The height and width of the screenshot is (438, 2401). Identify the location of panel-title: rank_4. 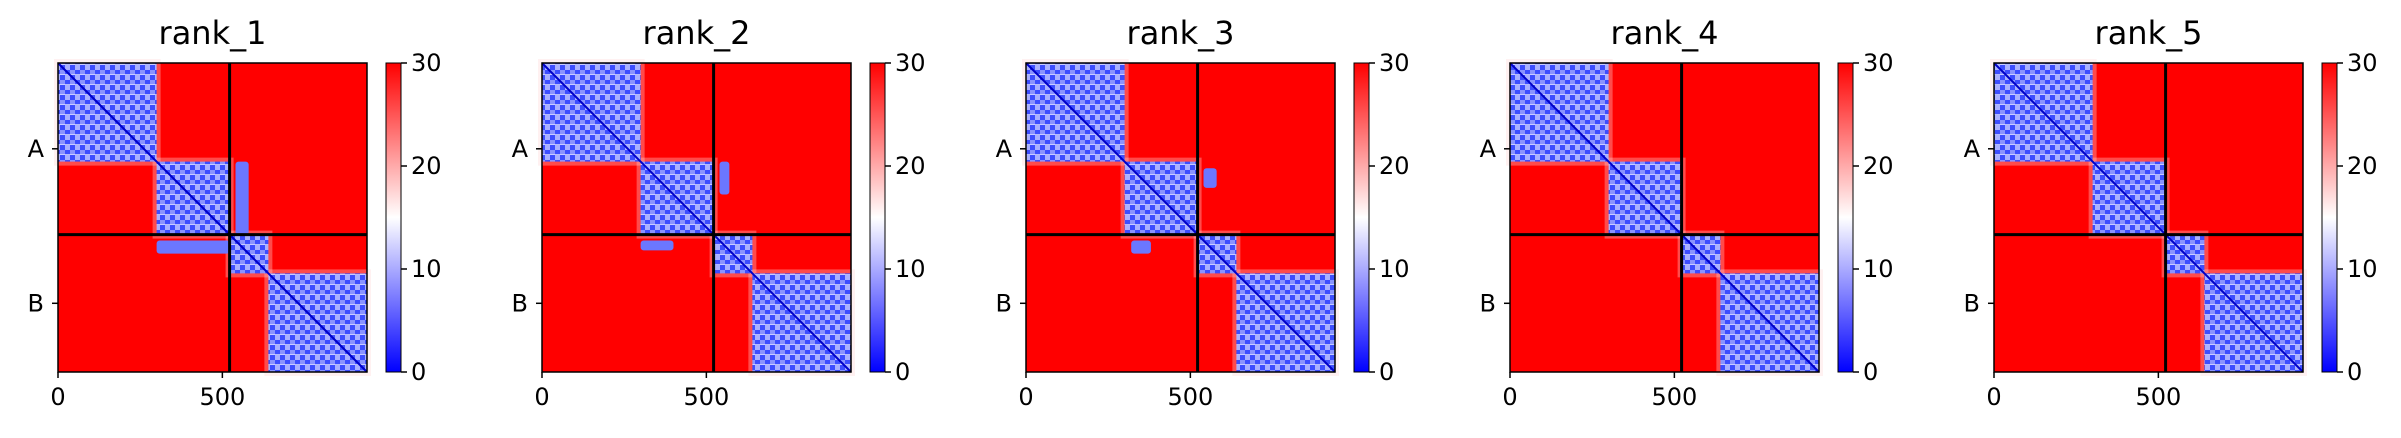
(1665, 33).